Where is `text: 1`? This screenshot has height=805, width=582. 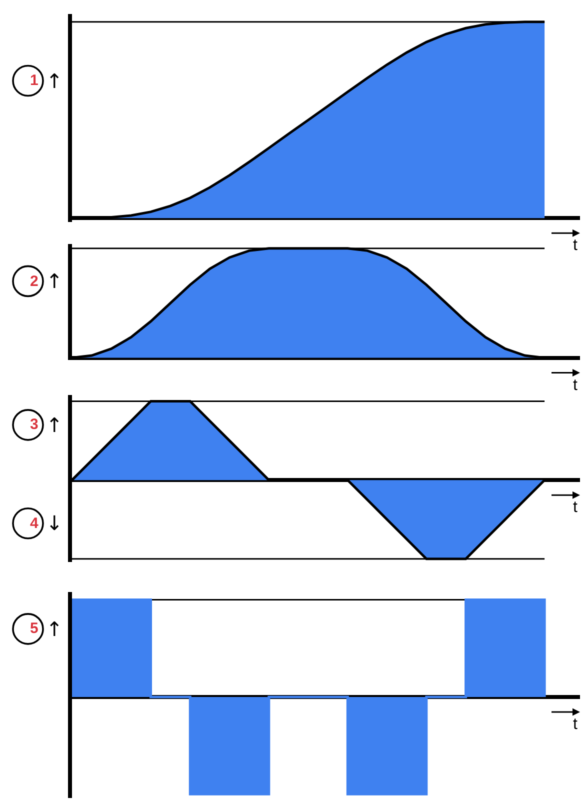 text: 1 is located at coordinates (34, 80).